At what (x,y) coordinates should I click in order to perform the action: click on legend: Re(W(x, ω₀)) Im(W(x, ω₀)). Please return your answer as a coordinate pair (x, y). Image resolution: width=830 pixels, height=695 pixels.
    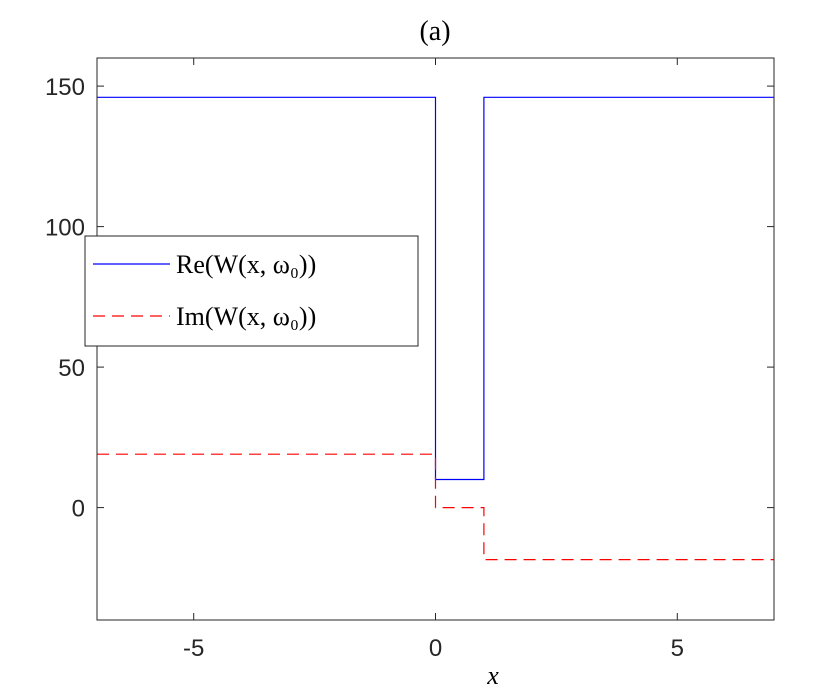
    Looking at the image, I should click on (251, 291).